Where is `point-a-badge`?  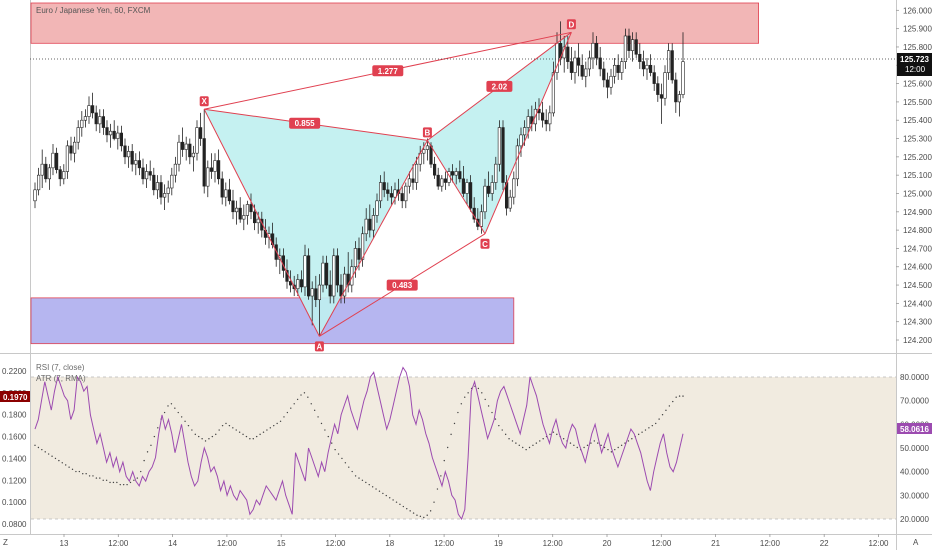
point-a-badge is located at coordinates (319, 346).